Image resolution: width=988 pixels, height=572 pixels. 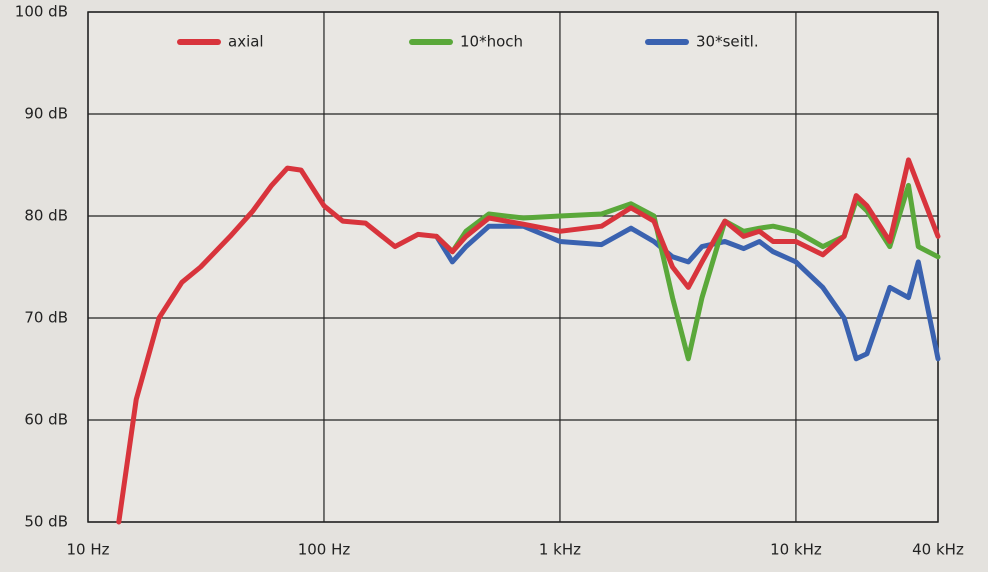 What do you see at coordinates (87, 550) in the screenshot?
I see `x-tick-label: 10 Hz` at bounding box center [87, 550].